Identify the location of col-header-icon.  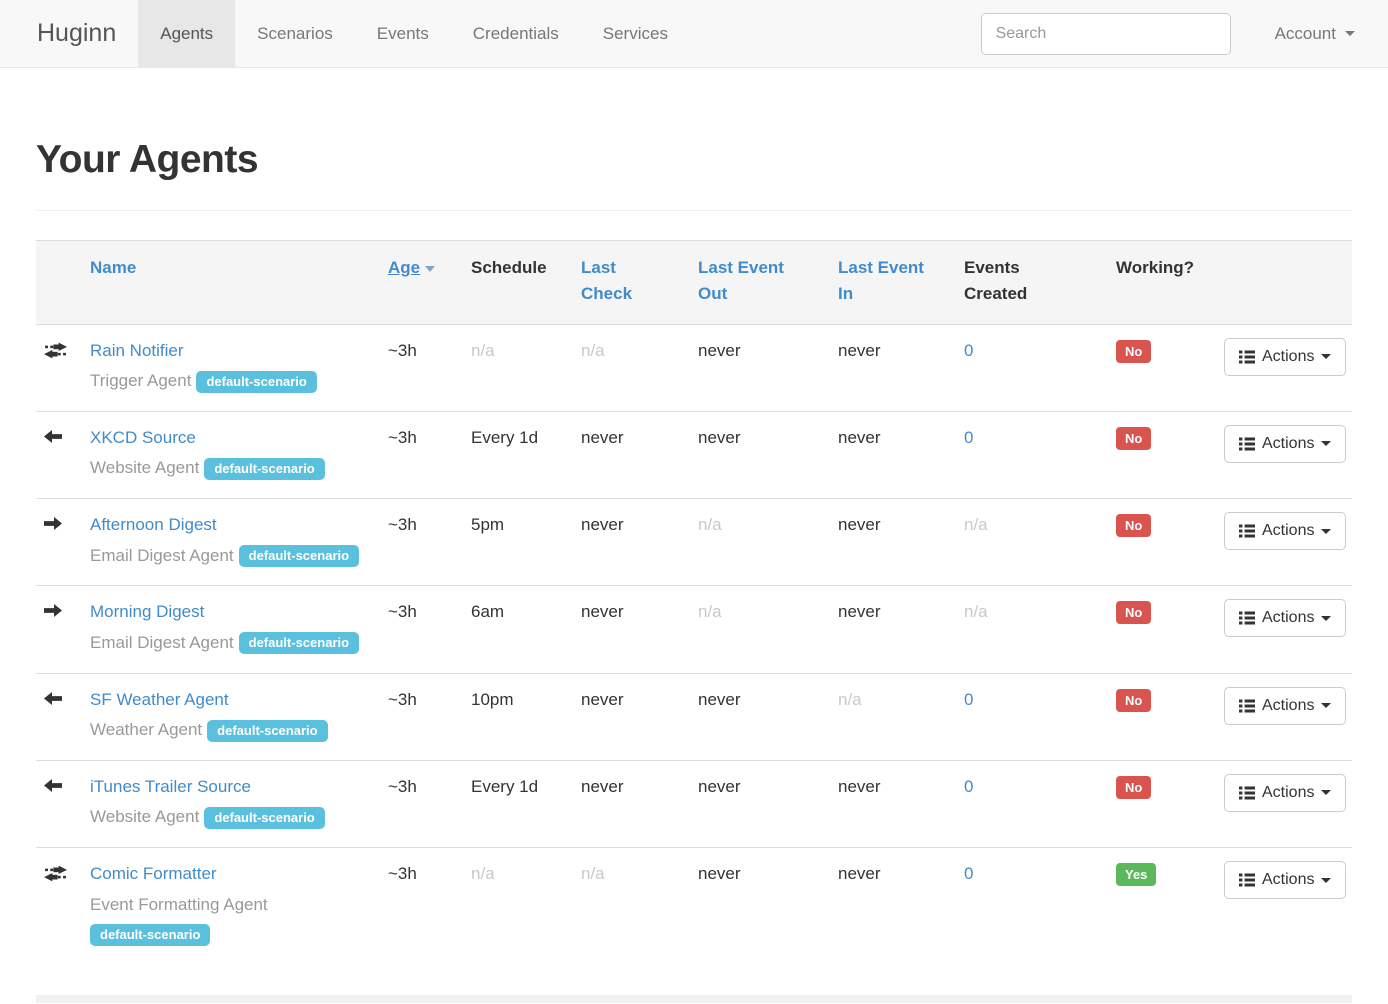
(59, 282).